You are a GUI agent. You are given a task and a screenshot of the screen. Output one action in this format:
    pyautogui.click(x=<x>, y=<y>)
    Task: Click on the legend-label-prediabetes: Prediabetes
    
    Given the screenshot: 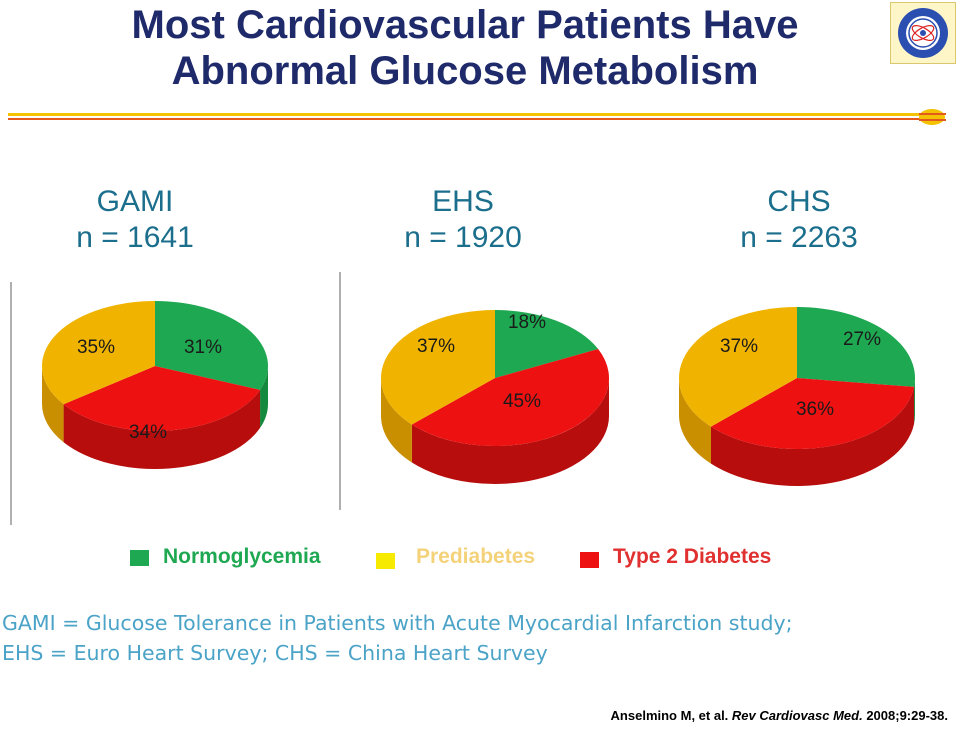 What is the action you would take?
    pyautogui.click(x=476, y=556)
    